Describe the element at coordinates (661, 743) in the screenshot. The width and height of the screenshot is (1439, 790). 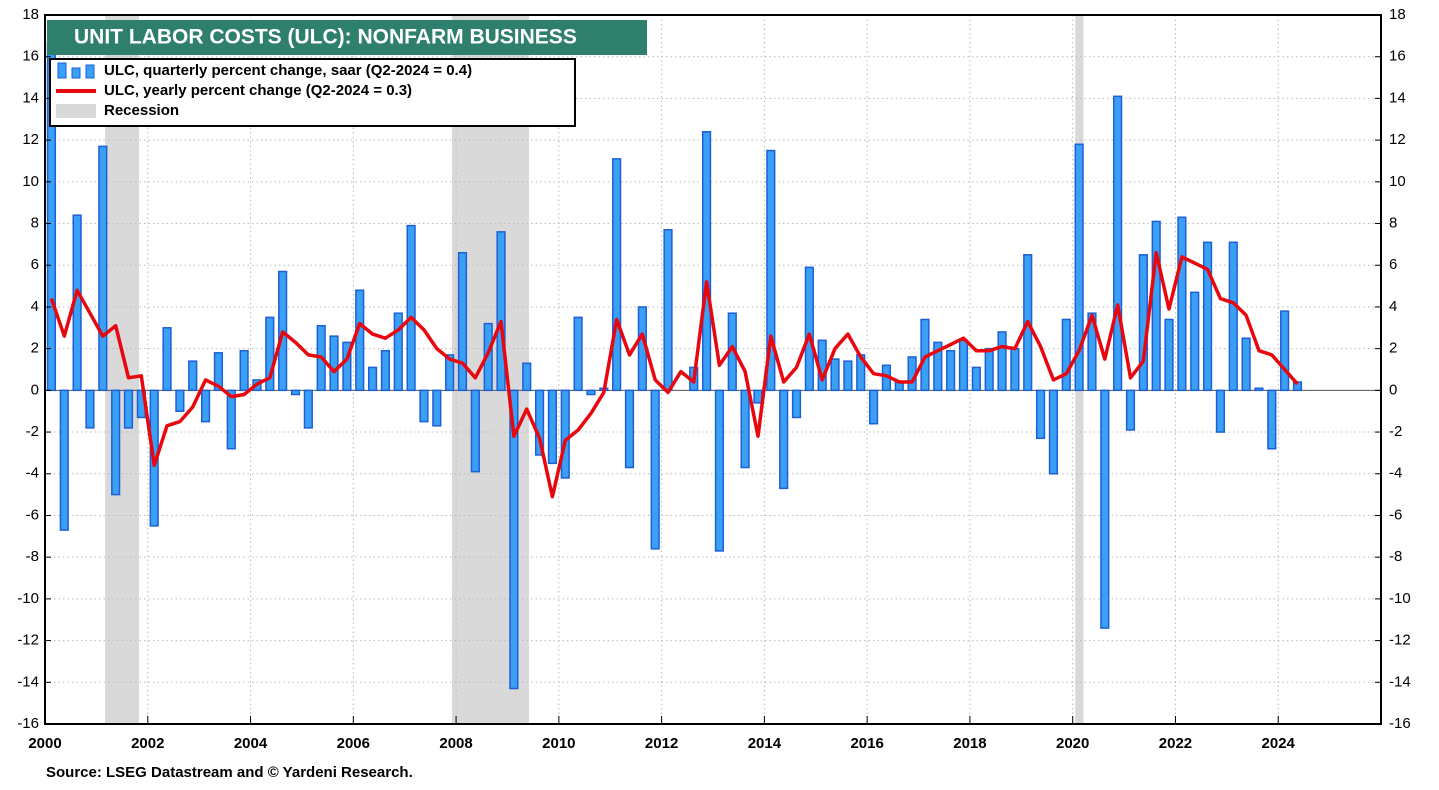
I see `x-tick-label: 2012` at that location.